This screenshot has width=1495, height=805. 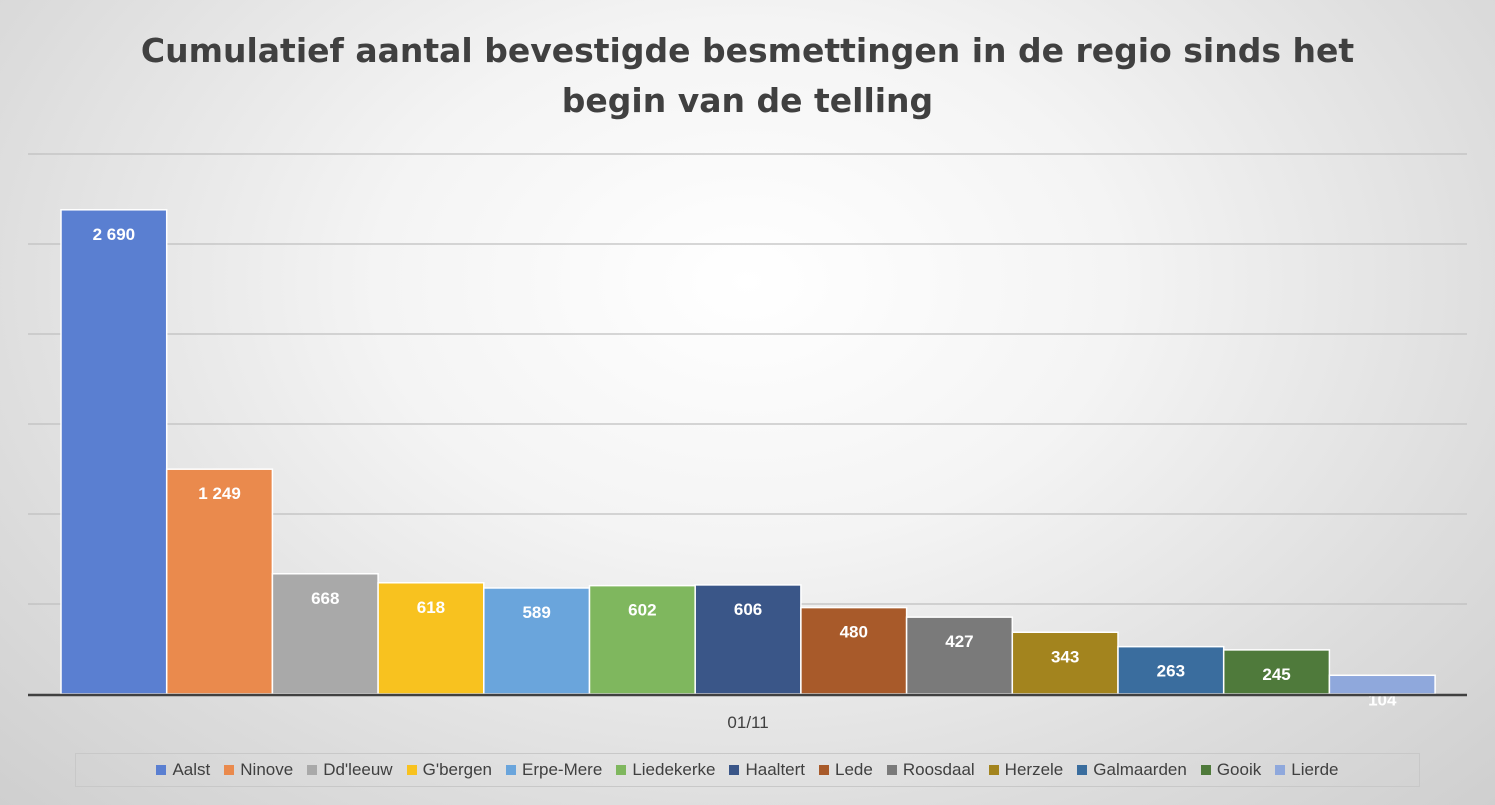 What do you see at coordinates (938, 769) in the screenshot?
I see `legend-label: Roosdaal` at bounding box center [938, 769].